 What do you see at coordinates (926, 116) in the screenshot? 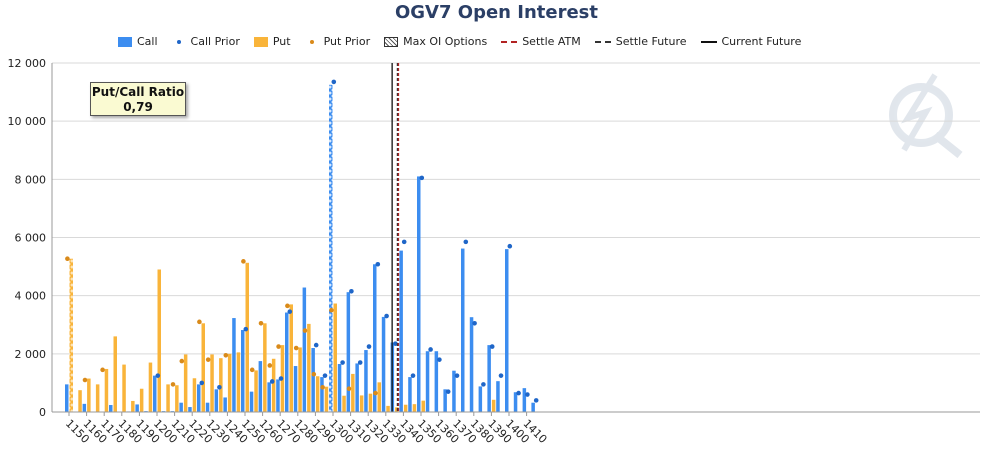
I see `watermark-logo-icon` at bounding box center [926, 116].